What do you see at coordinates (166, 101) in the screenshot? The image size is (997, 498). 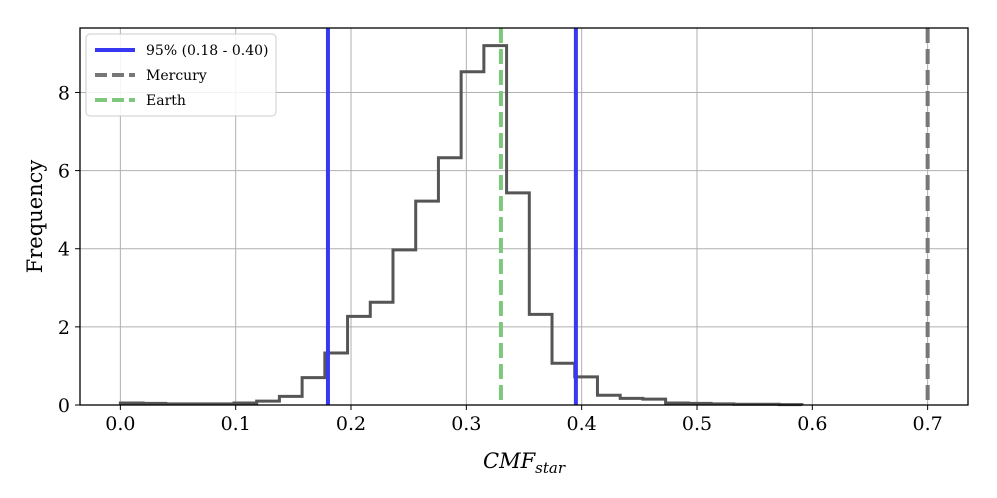 I see `legend-label: Earth` at bounding box center [166, 101].